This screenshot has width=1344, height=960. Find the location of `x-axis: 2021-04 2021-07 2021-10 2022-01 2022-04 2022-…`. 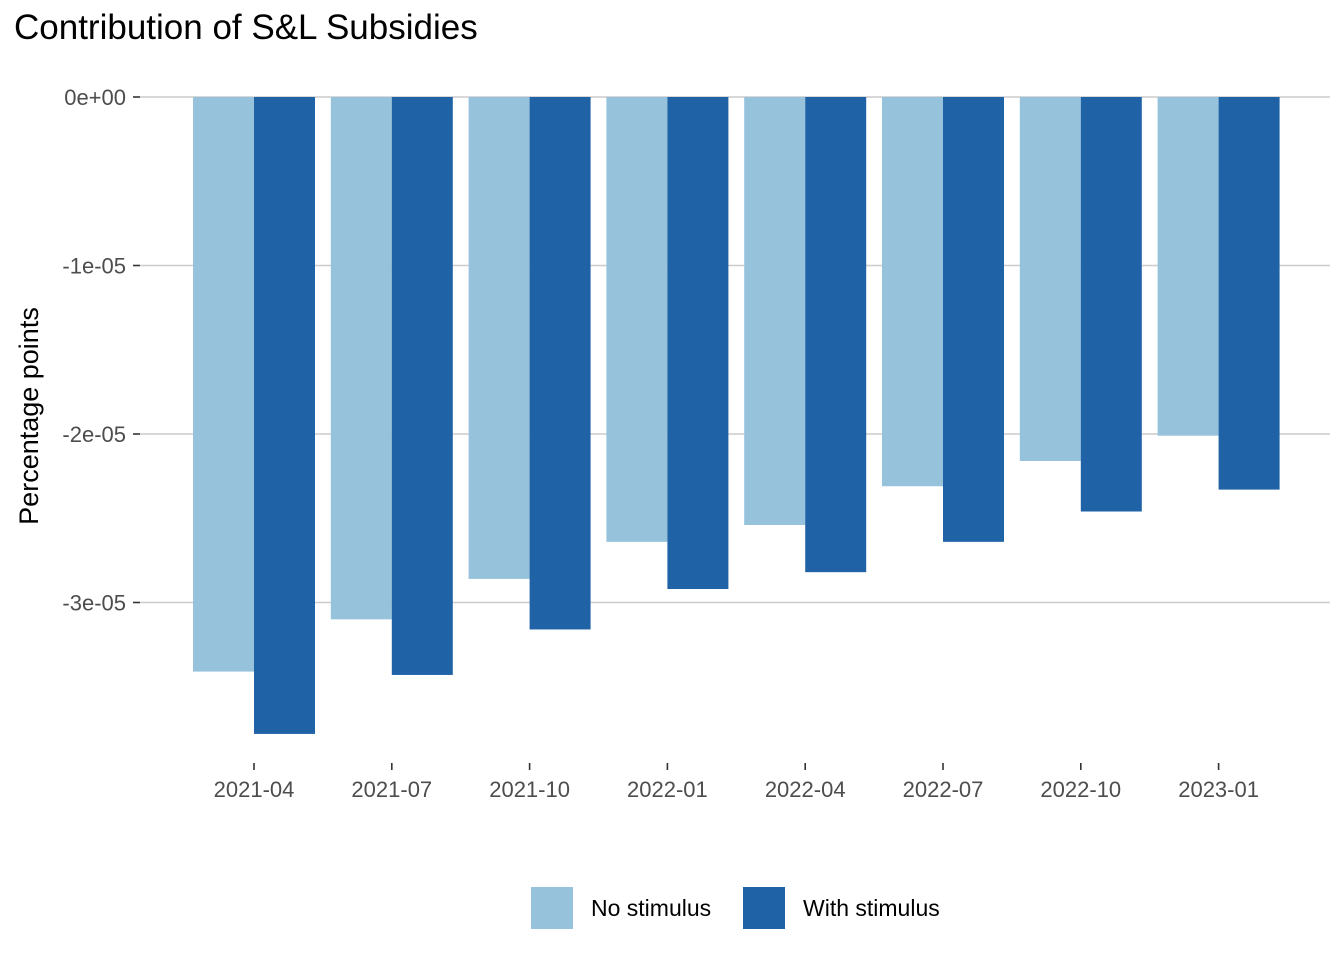

x-axis: 2021-04 2021-07 2021-10 2022-01 2022-04 2022-… is located at coordinates (736, 782).